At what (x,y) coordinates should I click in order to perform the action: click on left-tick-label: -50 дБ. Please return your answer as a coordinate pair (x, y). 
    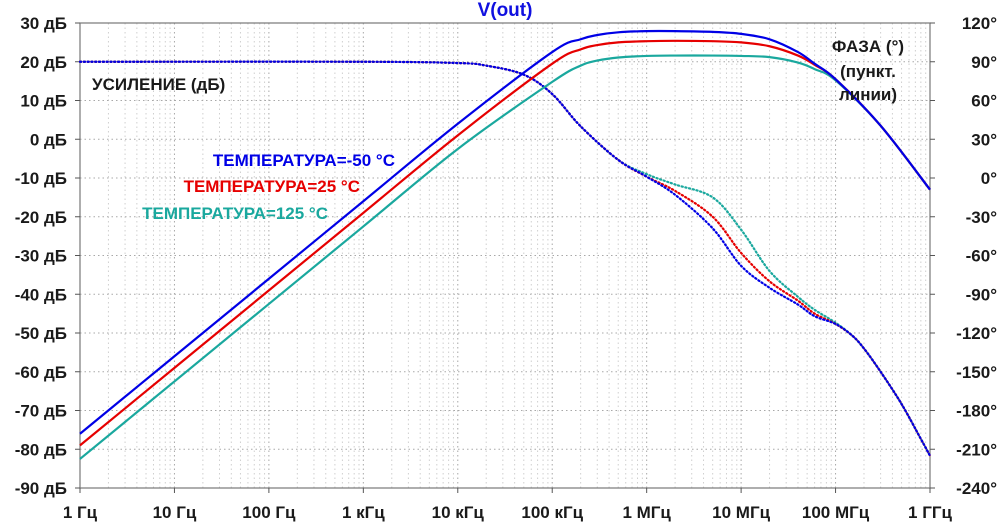
    Looking at the image, I should click on (41, 333).